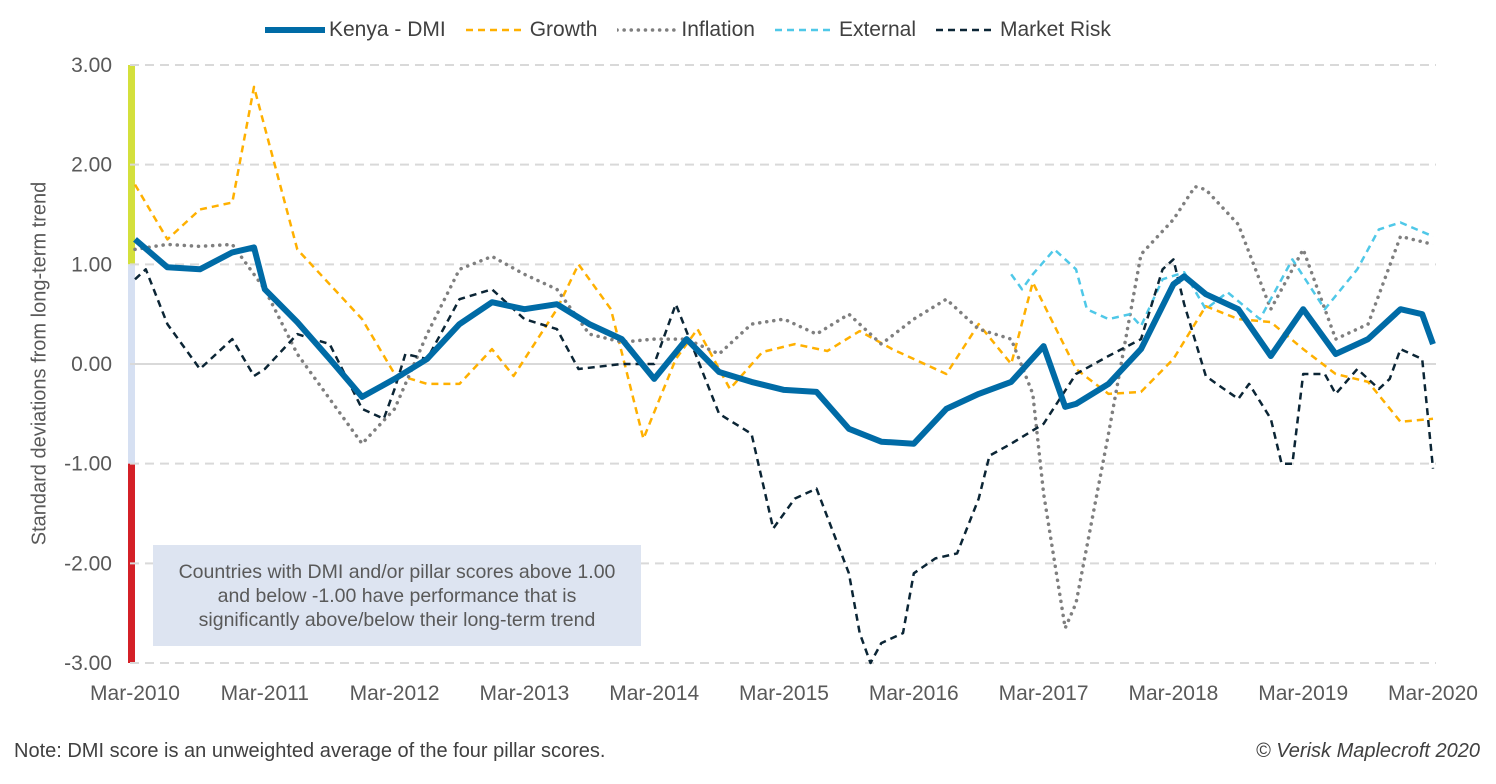 This screenshot has width=1496, height=784. Describe the element at coordinates (1044, 693) in the screenshot. I see `x-tick-label: Mar-2017` at that location.